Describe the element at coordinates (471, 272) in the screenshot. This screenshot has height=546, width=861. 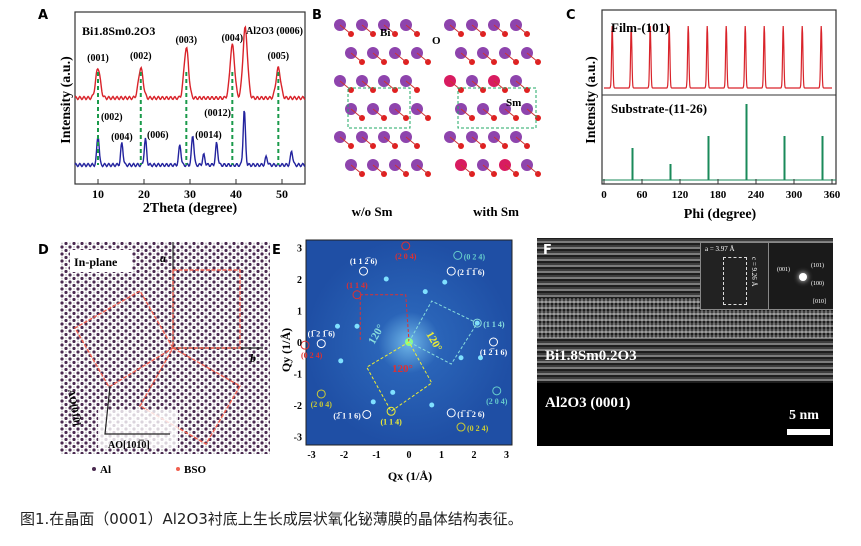
I see `reflection-label: (2 1̅ 1̅ 6)` at that location.